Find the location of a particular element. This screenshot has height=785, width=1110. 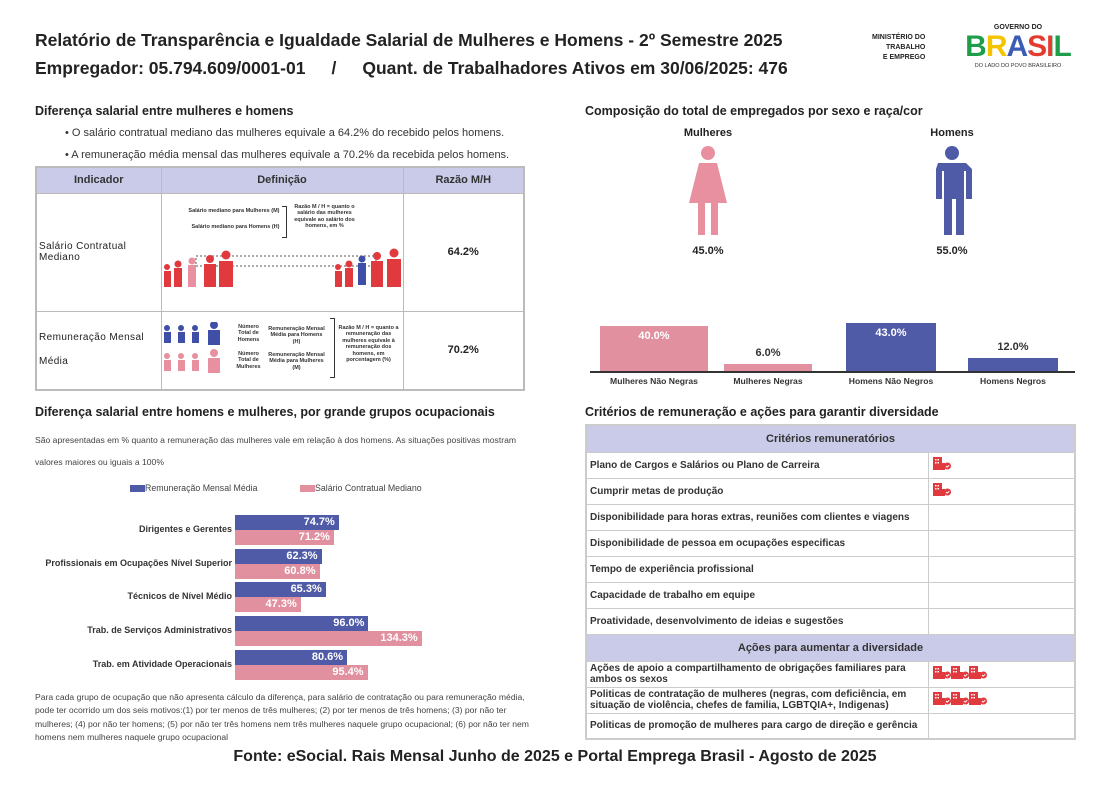

occupational-bar: 95.4% is located at coordinates (301, 672).